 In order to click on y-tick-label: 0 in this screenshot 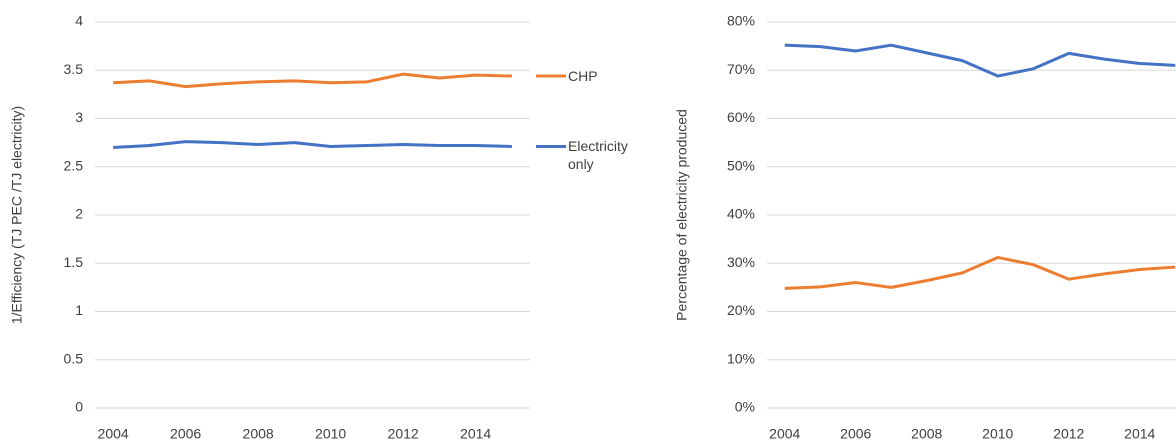, I will do `click(79, 407)`.